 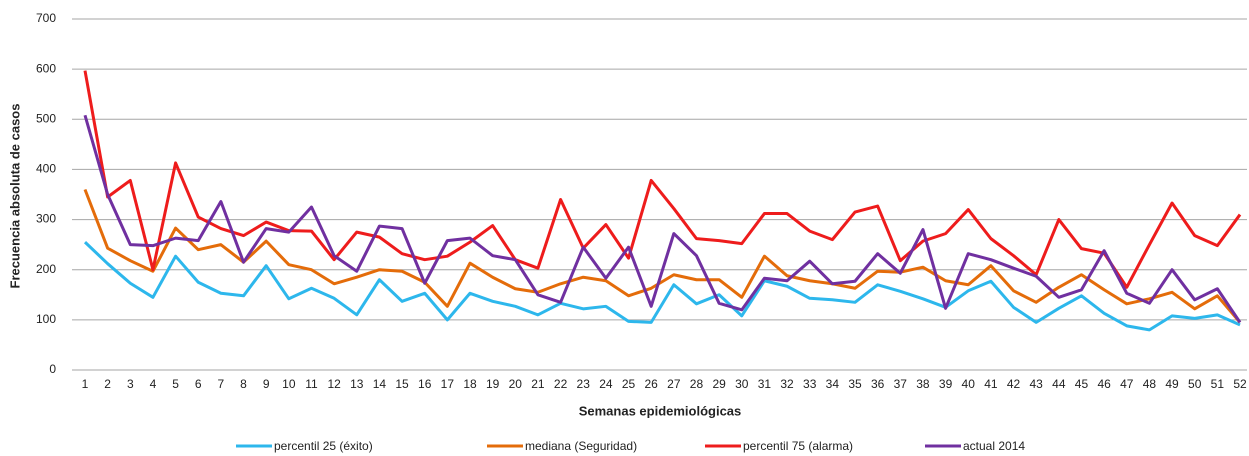 What do you see at coordinates (107, 384) in the screenshot?
I see `x-tick-label: 2` at bounding box center [107, 384].